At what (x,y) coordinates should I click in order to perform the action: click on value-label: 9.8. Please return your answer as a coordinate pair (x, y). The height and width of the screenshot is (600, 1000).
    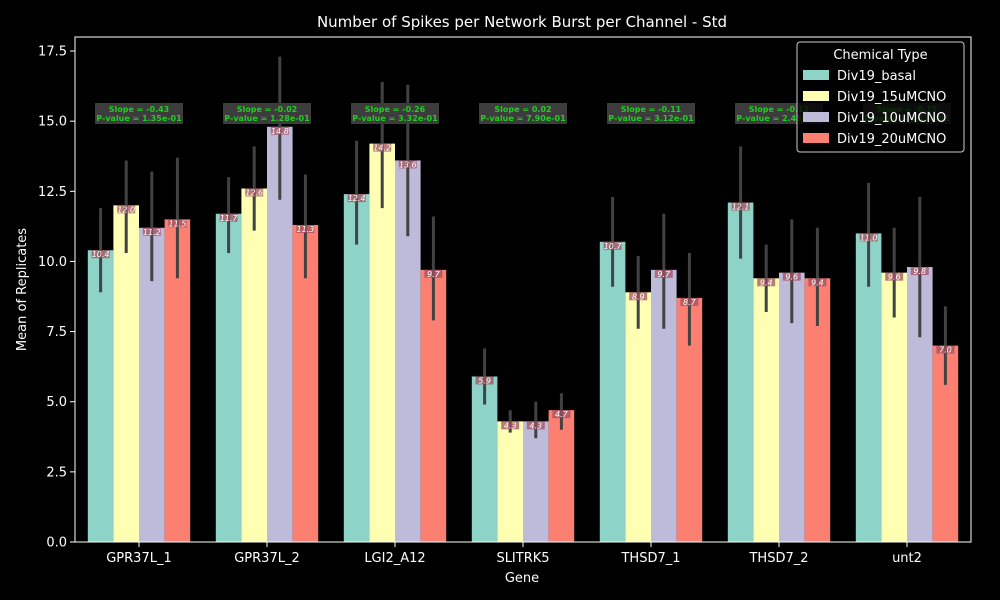
    Looking at the image, I should click on (919, 271).